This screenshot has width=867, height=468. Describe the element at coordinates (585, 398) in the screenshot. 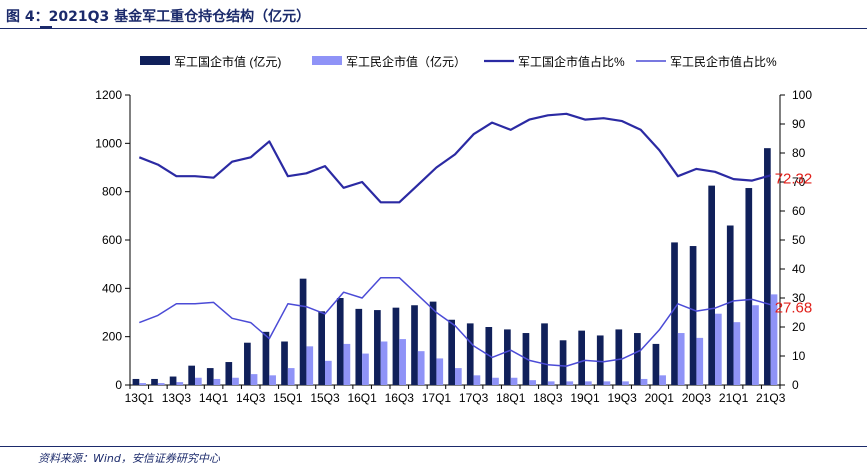

I see `x-tick-label: 19Q1` at that location.